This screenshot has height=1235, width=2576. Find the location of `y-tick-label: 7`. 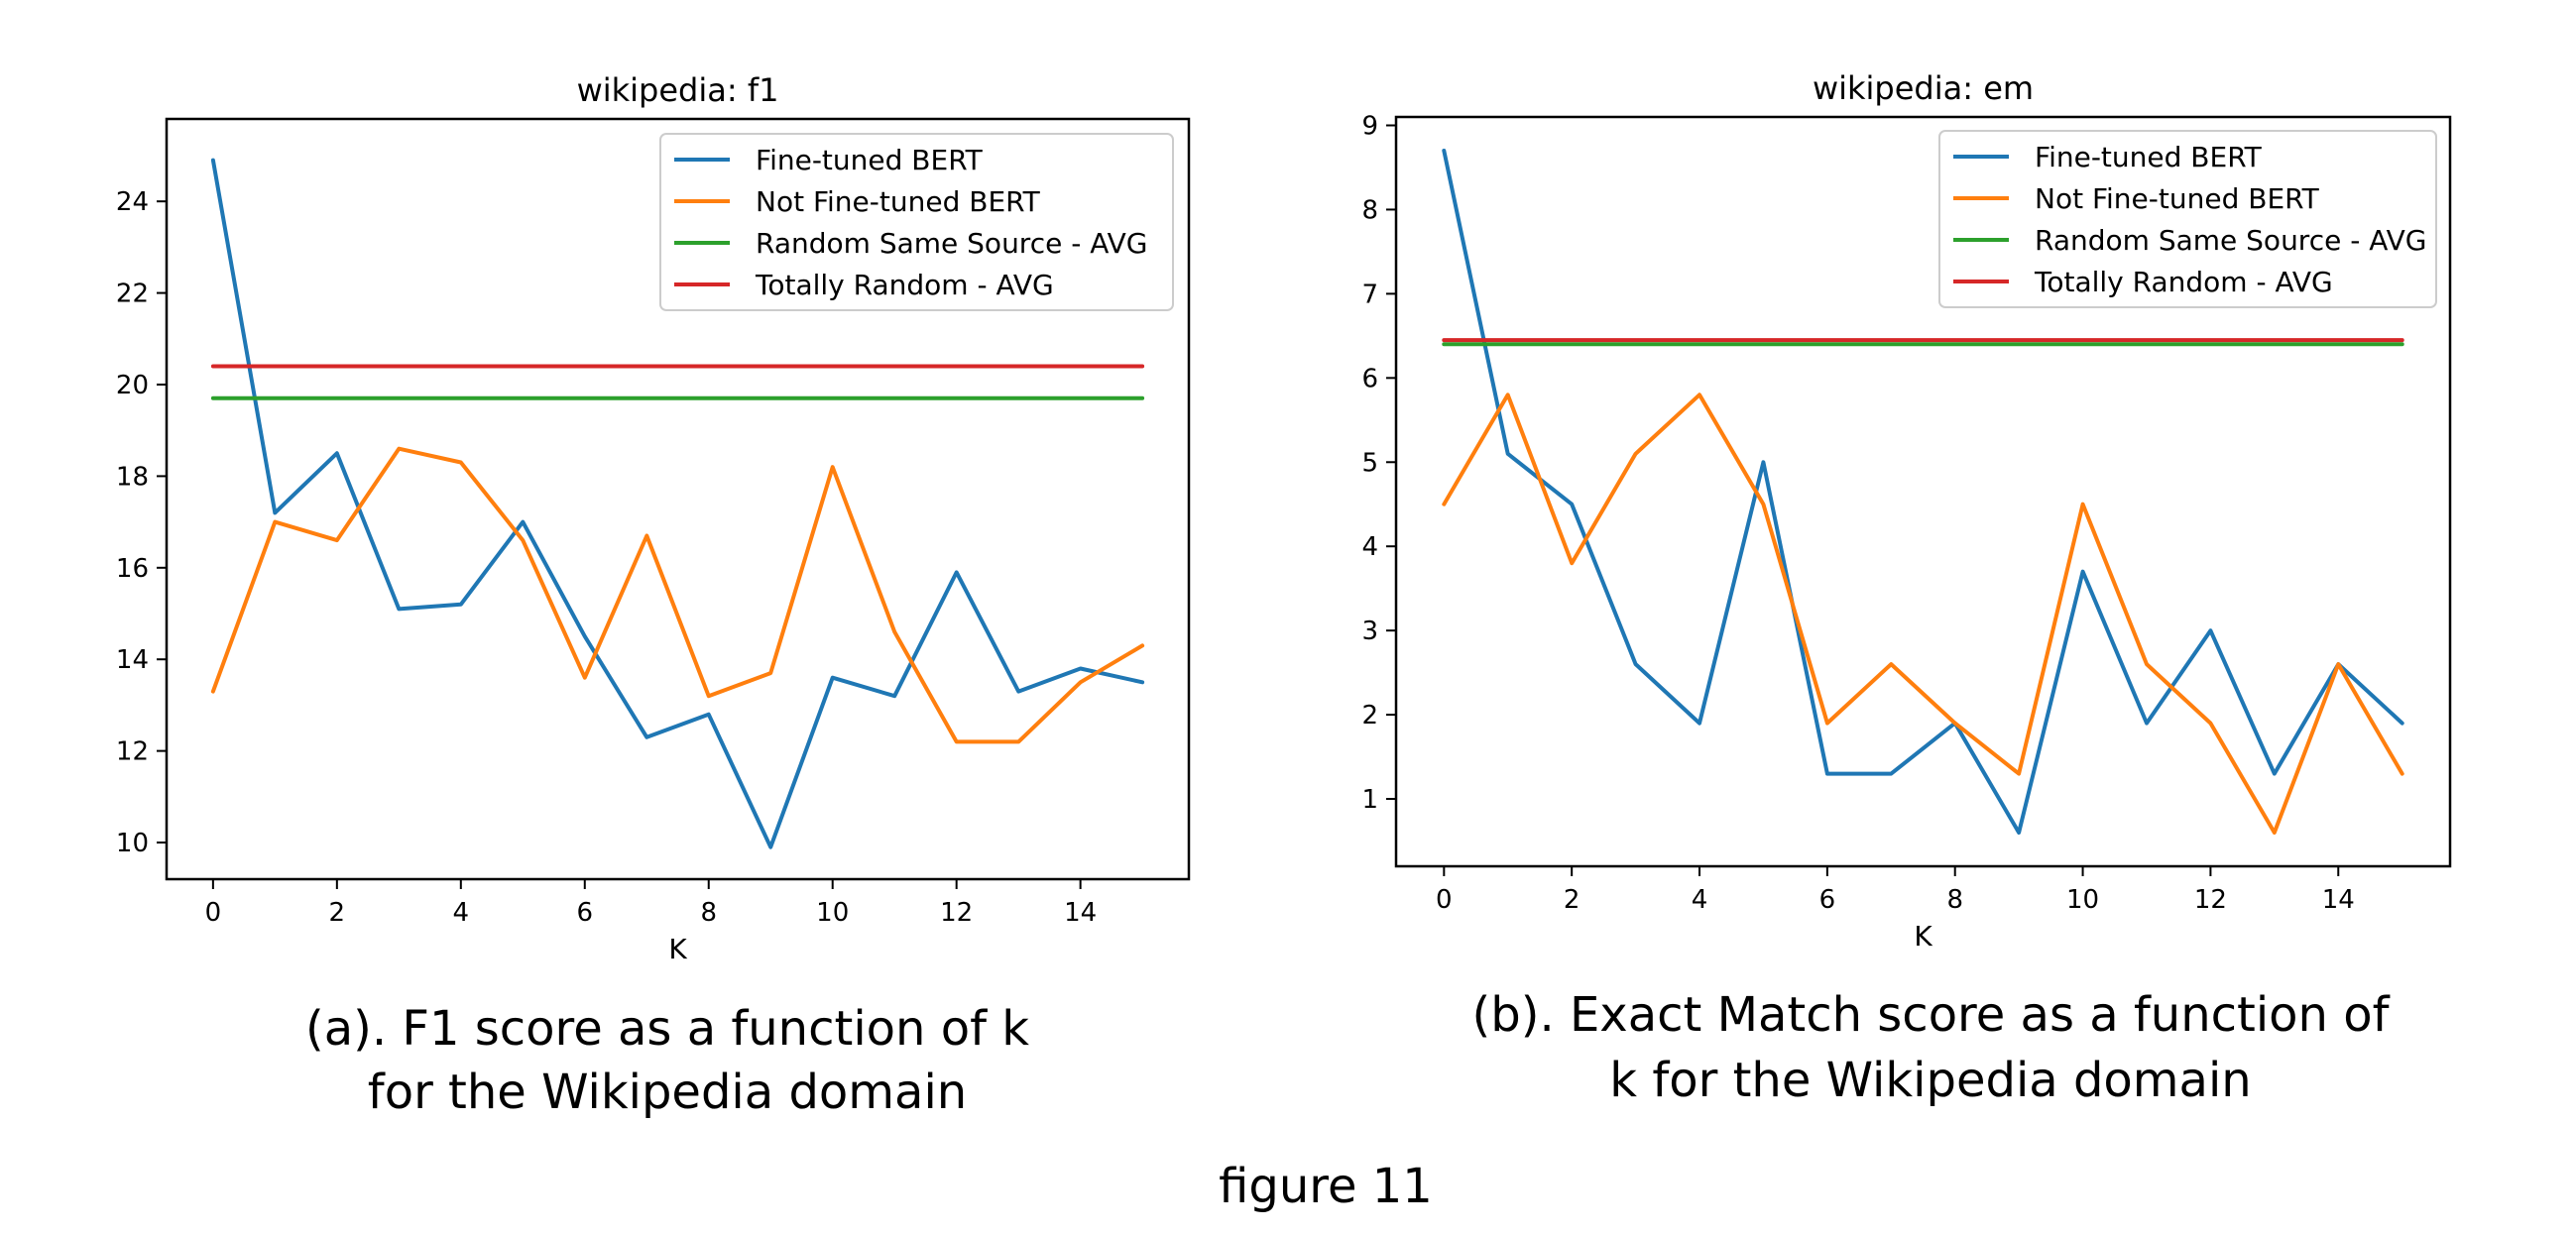

y-tick-label: 7 is located at coordinates (1369, 295).